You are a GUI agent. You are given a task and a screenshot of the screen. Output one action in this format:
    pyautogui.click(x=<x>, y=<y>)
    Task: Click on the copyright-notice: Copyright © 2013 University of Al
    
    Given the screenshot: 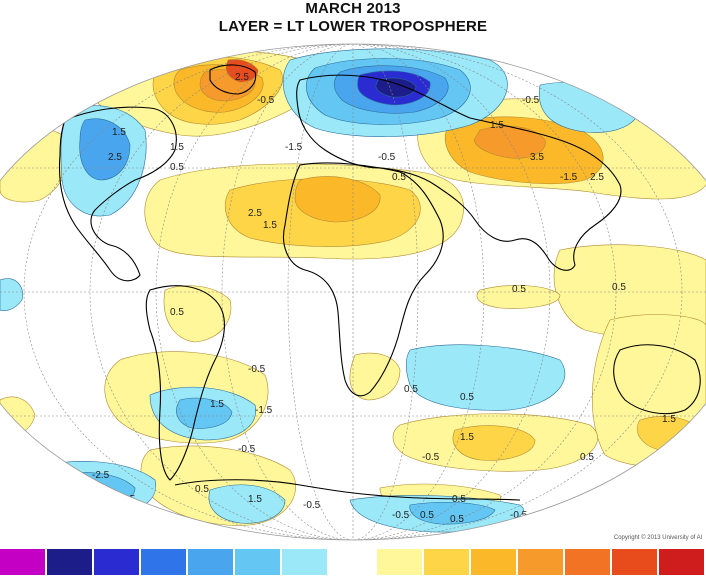 What is the action you would take?
    pyautogui.click(x=657, y=538)
    